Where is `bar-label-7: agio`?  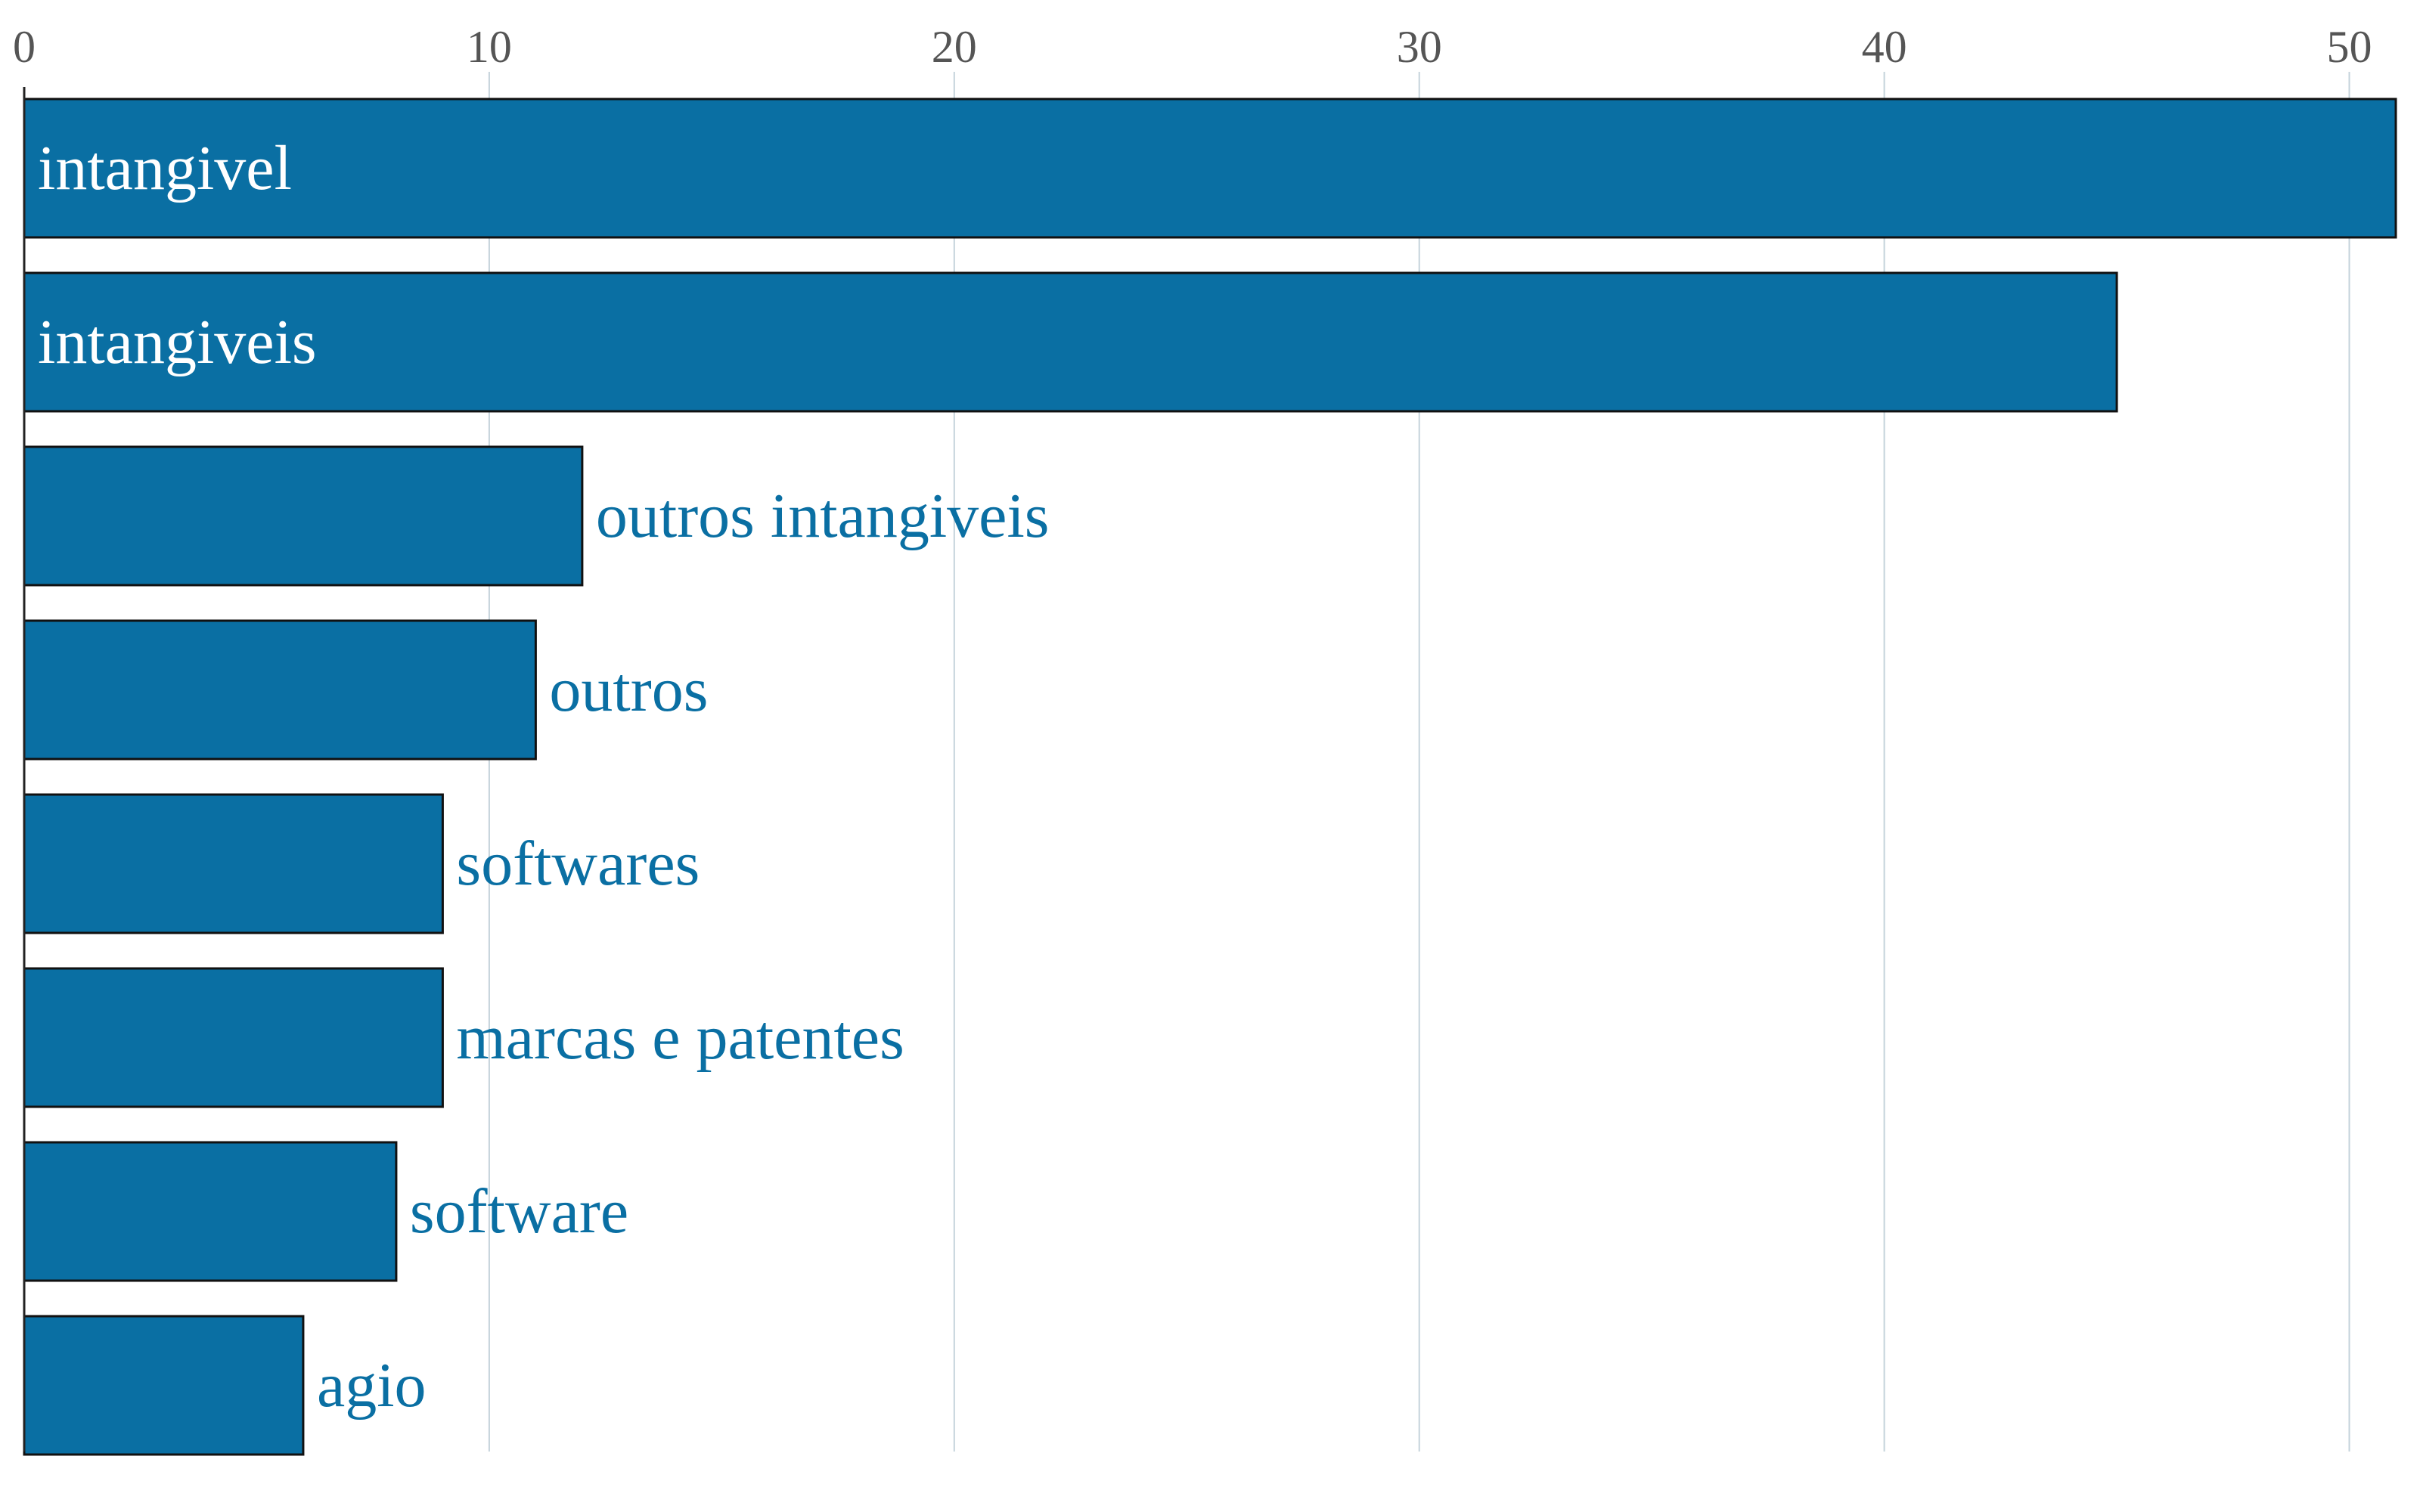
bar-label-7: agio is located at coordinates (372, 1385).